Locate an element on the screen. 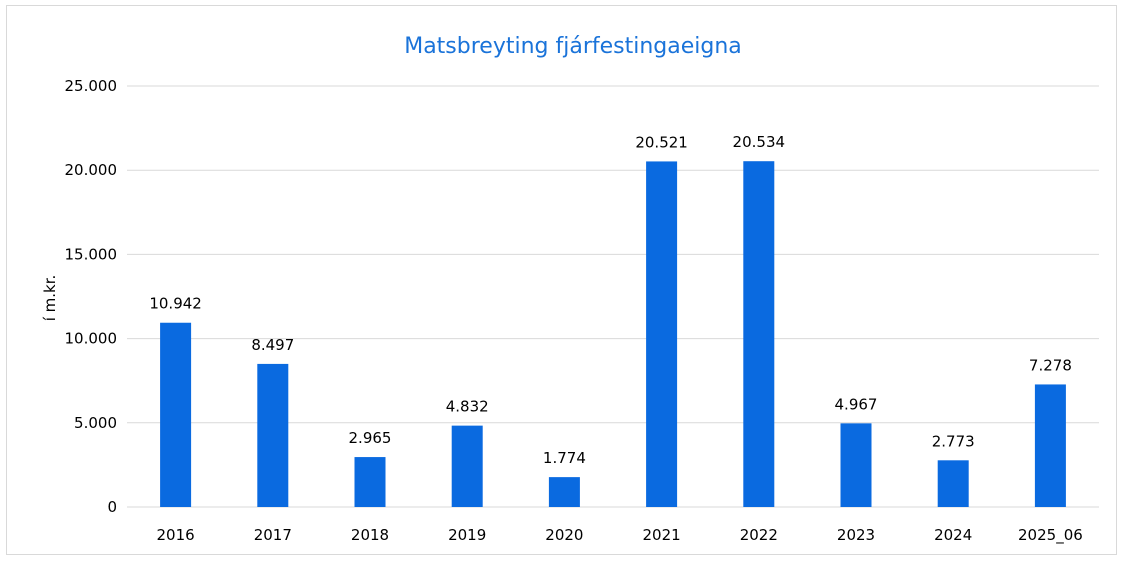  x-tick-label-2016: 2016 is located at coordinates (176, 535).